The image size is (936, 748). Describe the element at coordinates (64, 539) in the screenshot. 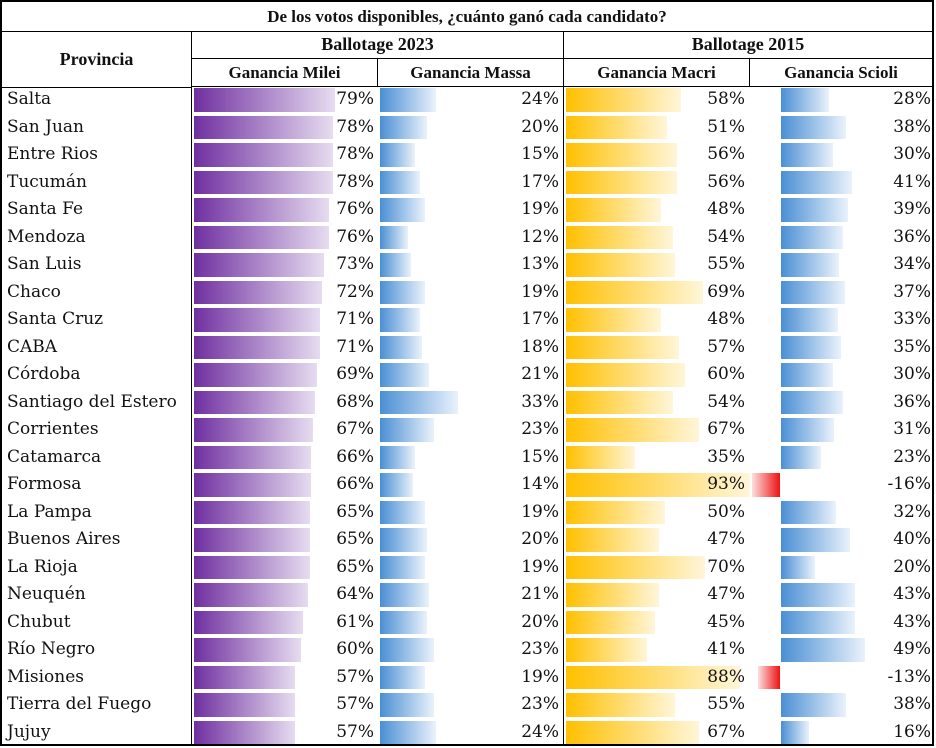

I see `provincia-label: Buenos Aires` at that location.